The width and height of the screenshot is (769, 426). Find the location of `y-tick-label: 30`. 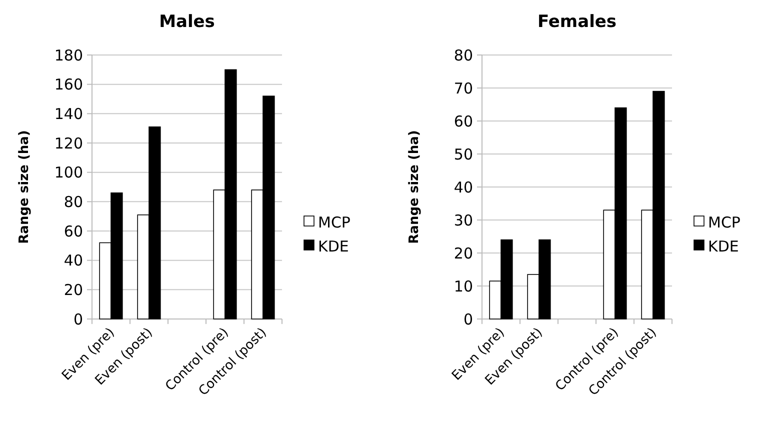

y-tick-label: 30 is located at coordinates (463, 220).